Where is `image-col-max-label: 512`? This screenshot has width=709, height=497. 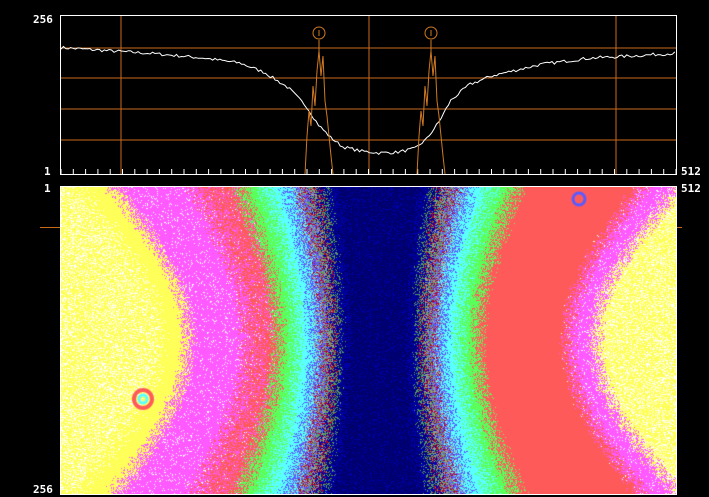 image-col-max-label: 512 is located at coordinates (691, 188).